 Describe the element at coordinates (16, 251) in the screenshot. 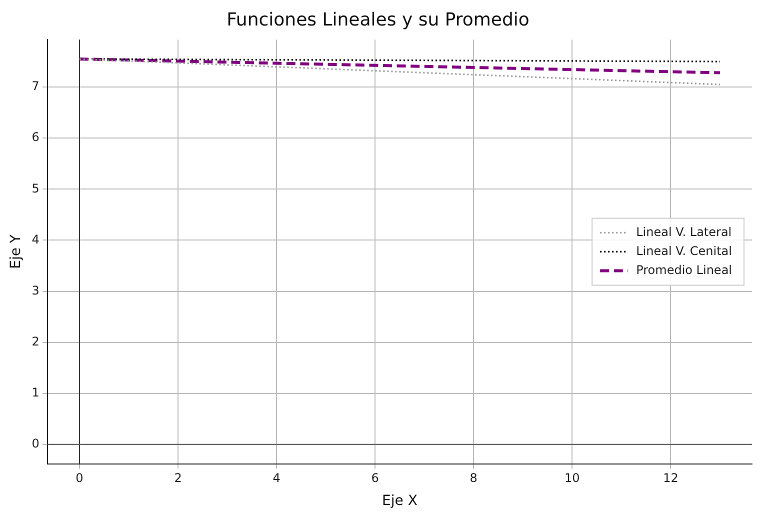

I see `y-axis-title: Eje Y` at that location.